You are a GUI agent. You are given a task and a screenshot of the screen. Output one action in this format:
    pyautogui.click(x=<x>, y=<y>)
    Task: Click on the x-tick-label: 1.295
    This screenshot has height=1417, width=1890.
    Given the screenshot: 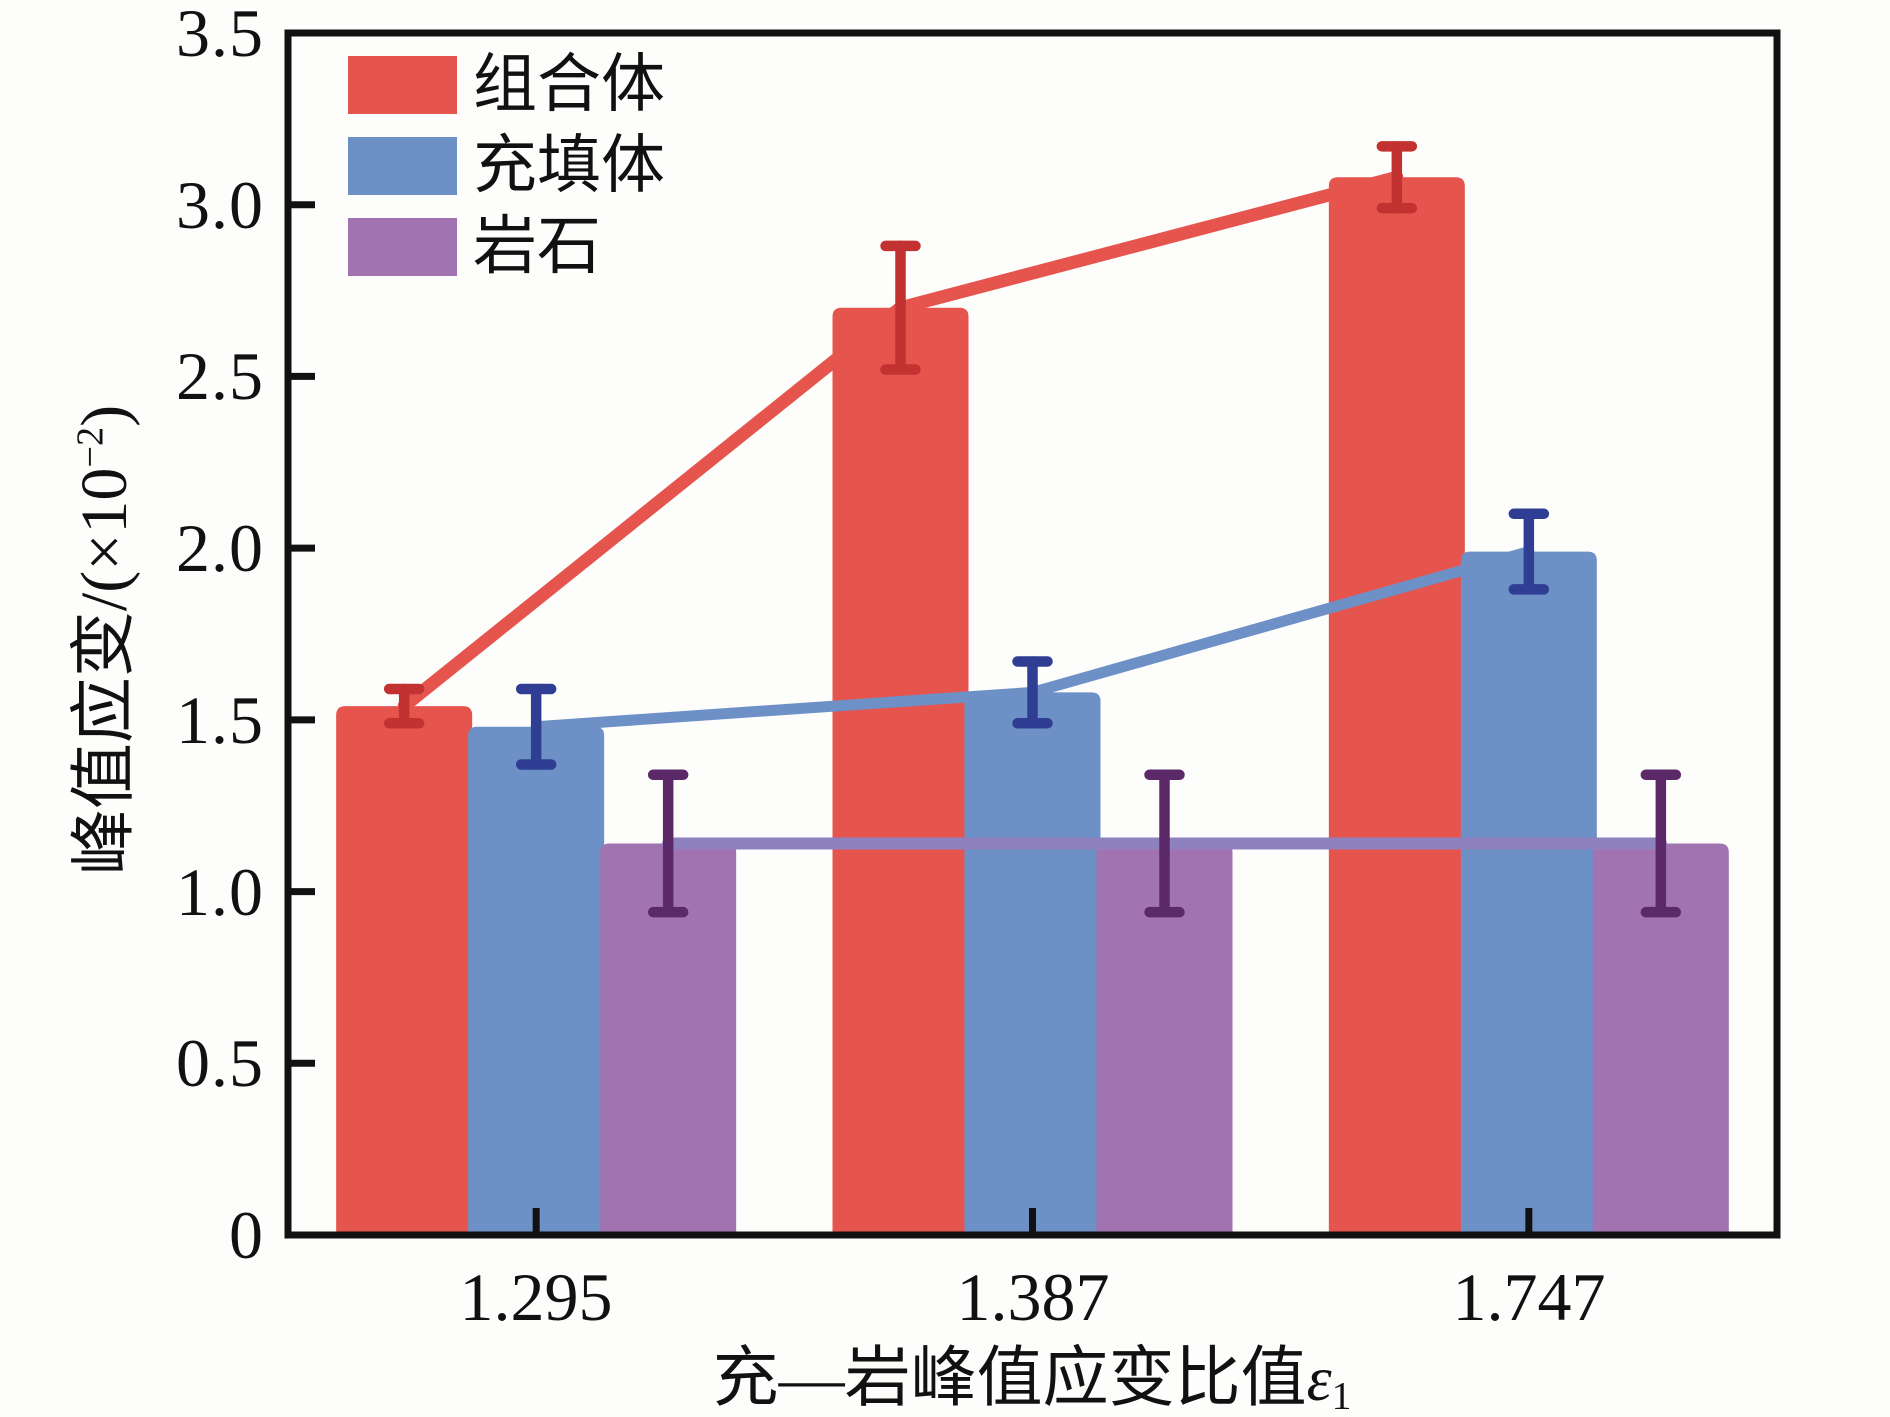 What is the action you would take?
    pyautogui.click(x=536, y=1297)
    